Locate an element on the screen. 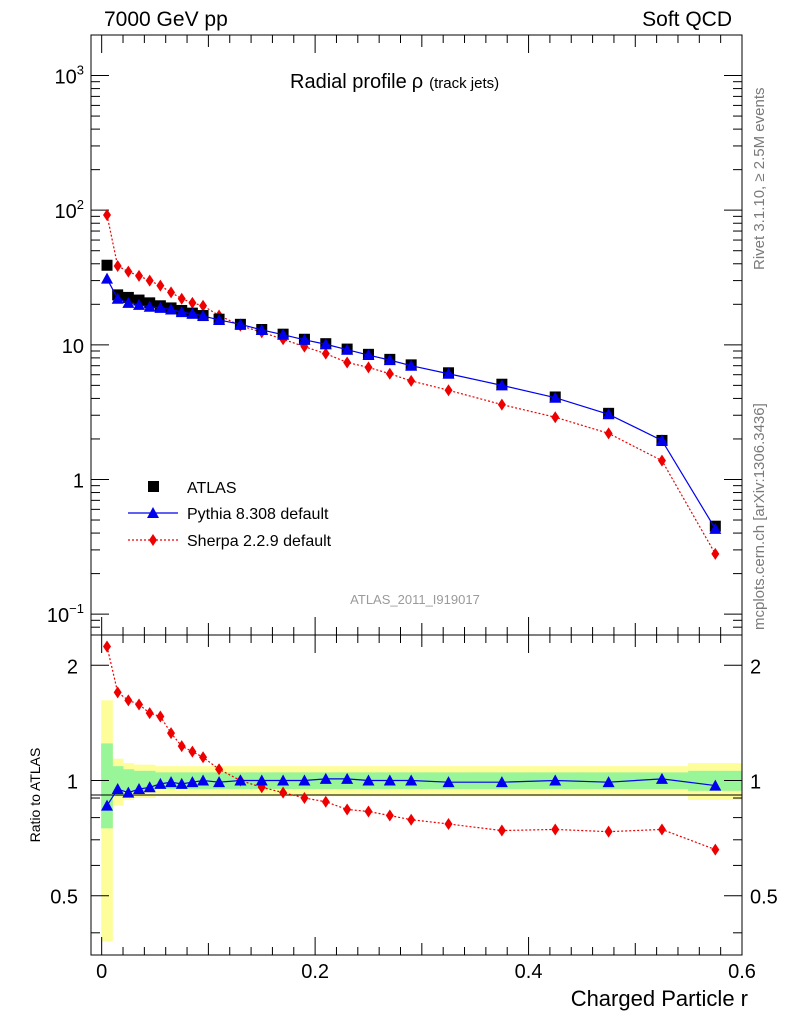 This screenshot has height=1024, width=786. legend-atlas-marker is located at coordinates (153, 486).